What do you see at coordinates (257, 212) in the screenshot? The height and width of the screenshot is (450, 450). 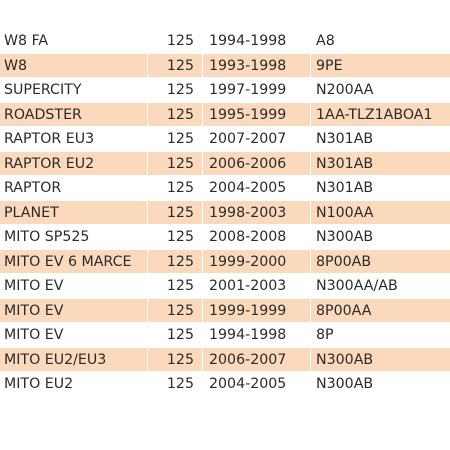 I see `years-cell: 1998-2003` at bounding box center [257, 212].